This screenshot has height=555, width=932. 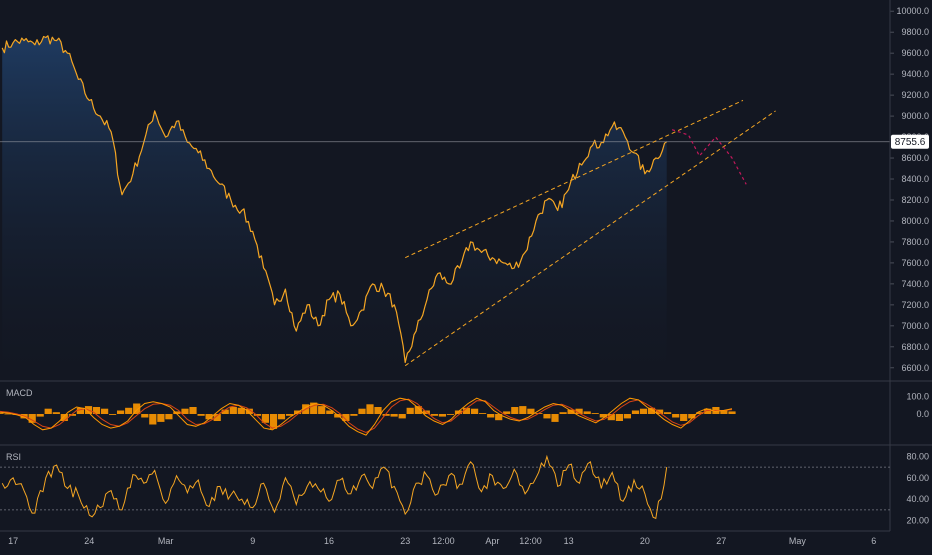 What do you see at coordinates (915, 95) in the screenshot?
I see `price-tick-label: 9200.0` at bounding box center [915, 95].